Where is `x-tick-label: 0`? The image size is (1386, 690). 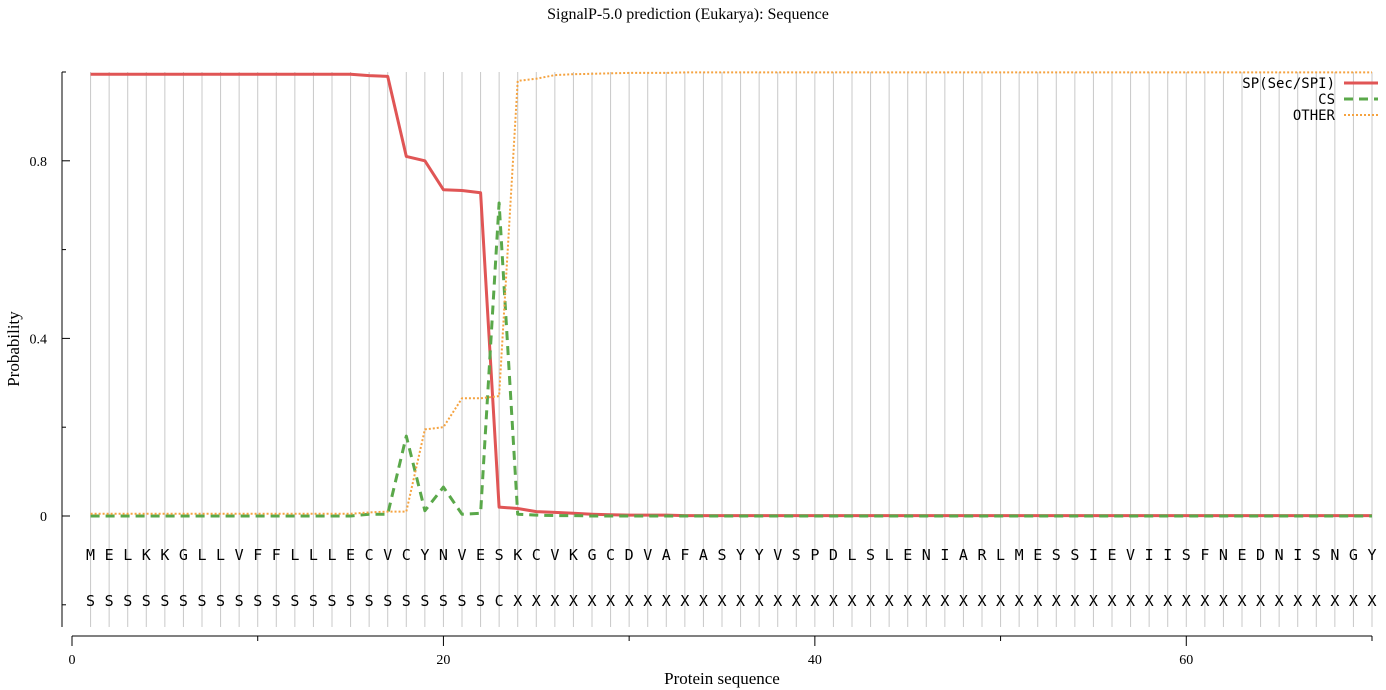
x-tick-label: 0 is located at coordinates (72, 660).